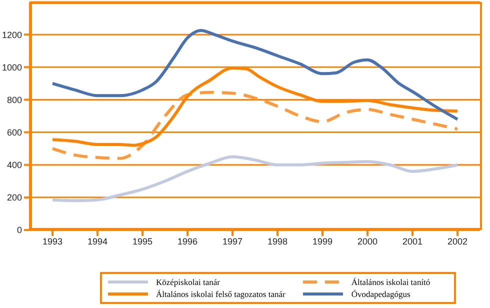  Describe the element at coordinates (232, 241) in the screenshot. I see `x-tick-label: 1997` at that location.